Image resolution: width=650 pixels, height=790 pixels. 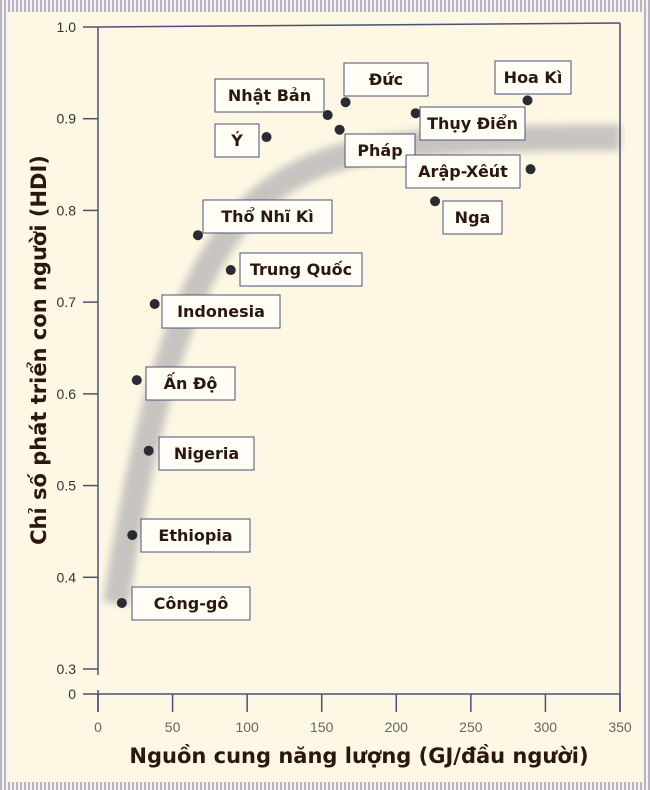 I want to click on point-label: Ethiopia, so click(x=195, y=535).